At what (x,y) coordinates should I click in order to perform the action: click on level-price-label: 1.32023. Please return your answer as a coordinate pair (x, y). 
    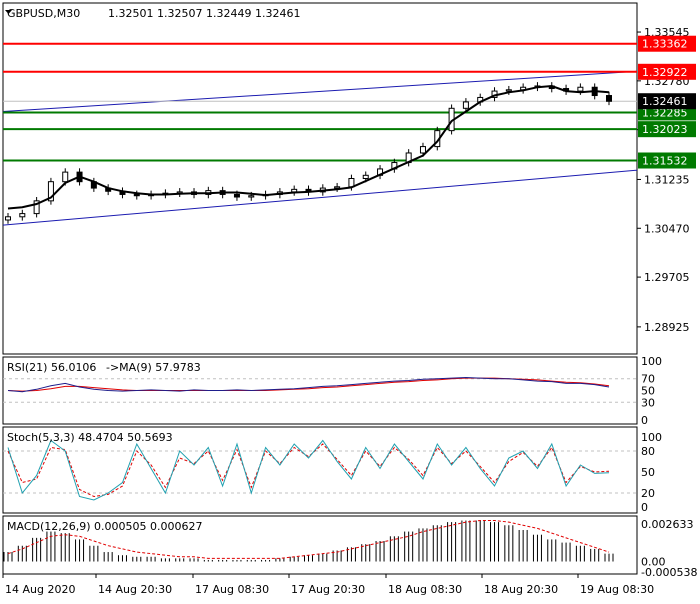
    Looking at the image, I should click on (665, 129).